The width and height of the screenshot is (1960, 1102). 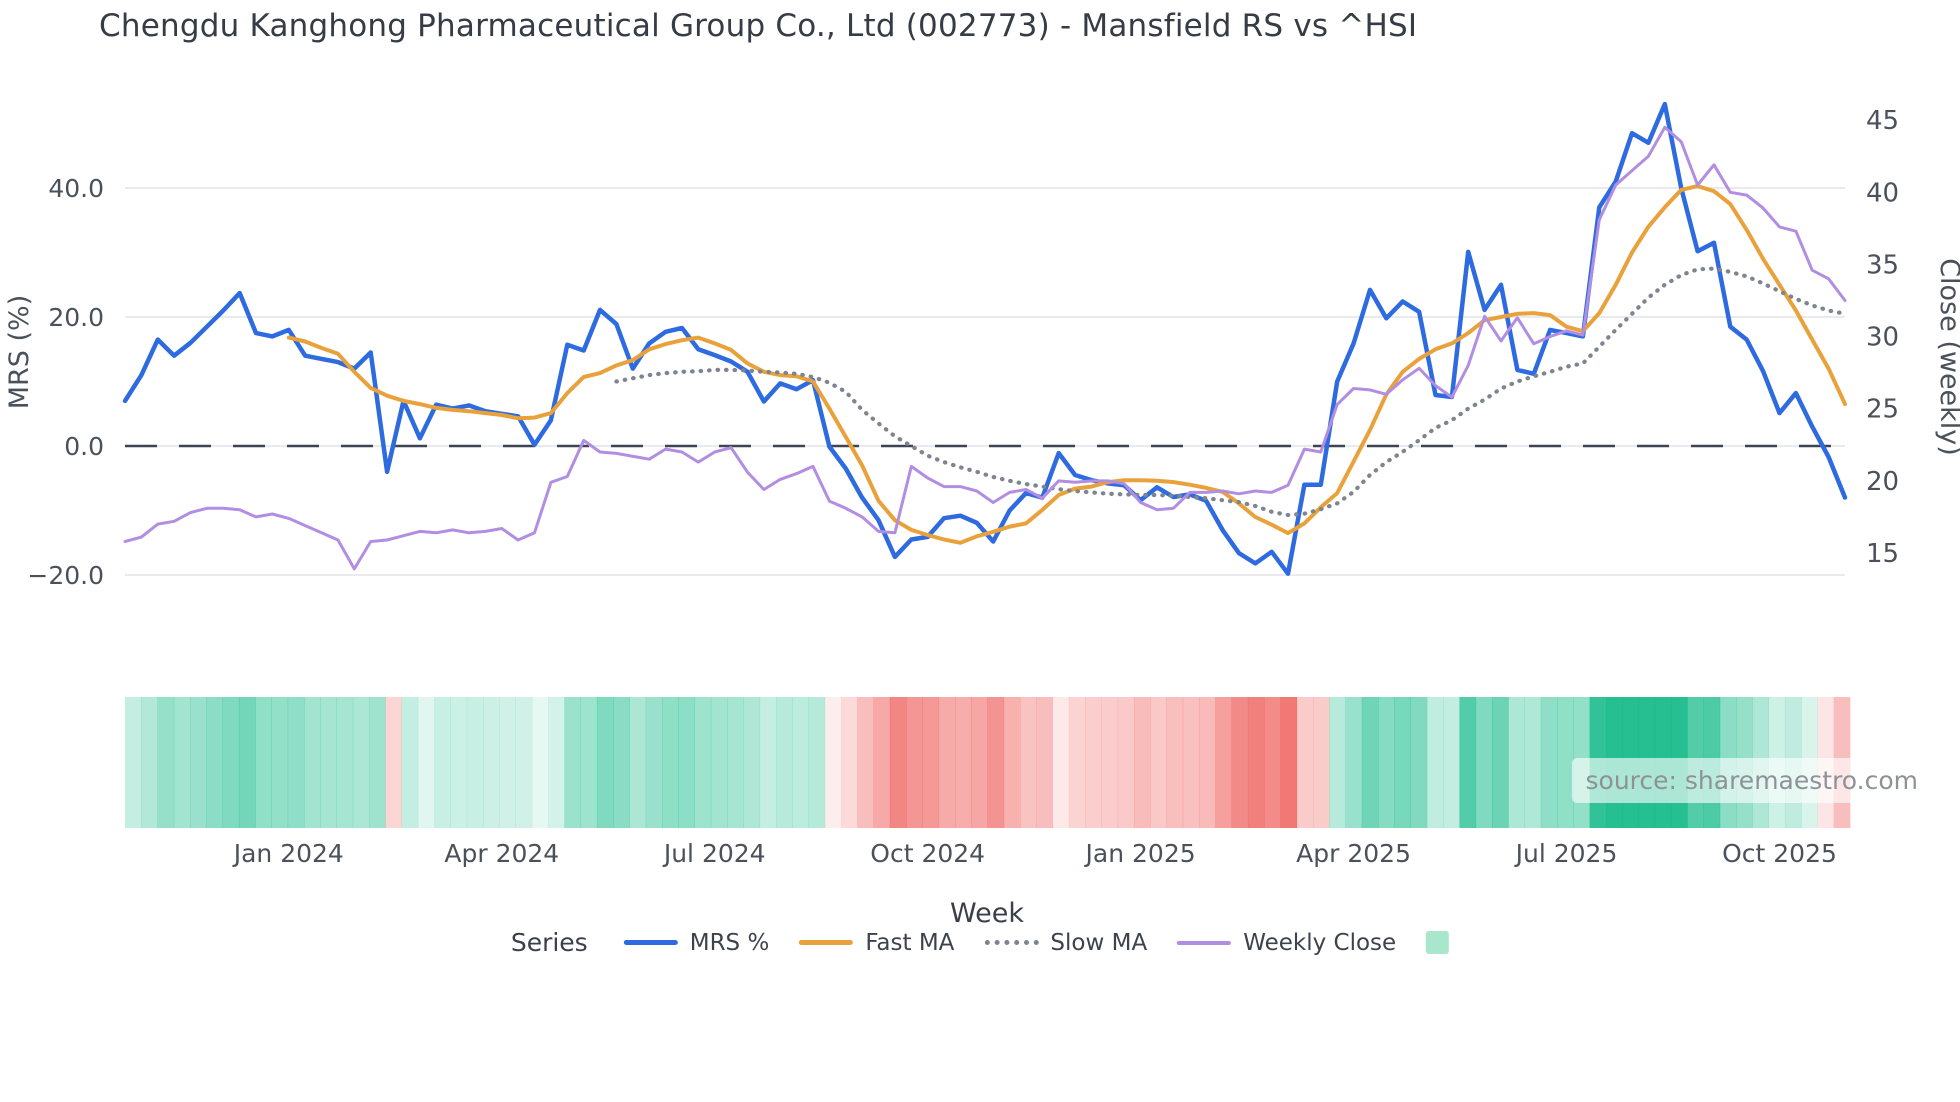 I want to click on x-tick: Oct 2025, so click(x=1779, y=853).